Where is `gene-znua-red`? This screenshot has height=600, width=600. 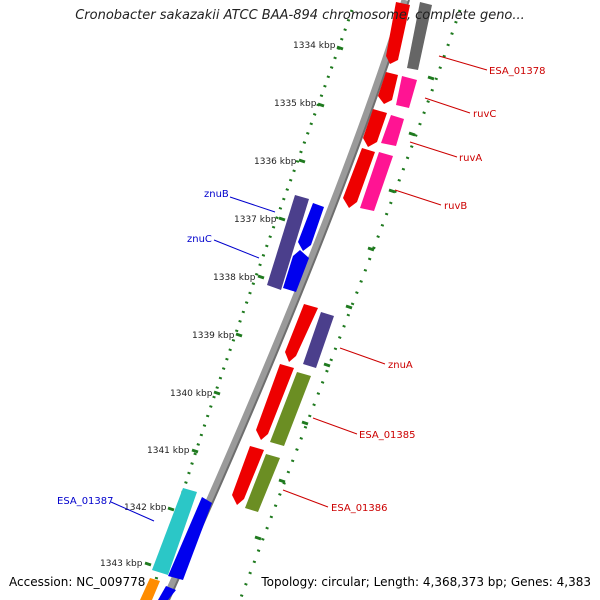
gene-znua-red is located at coordinates (301, 333).